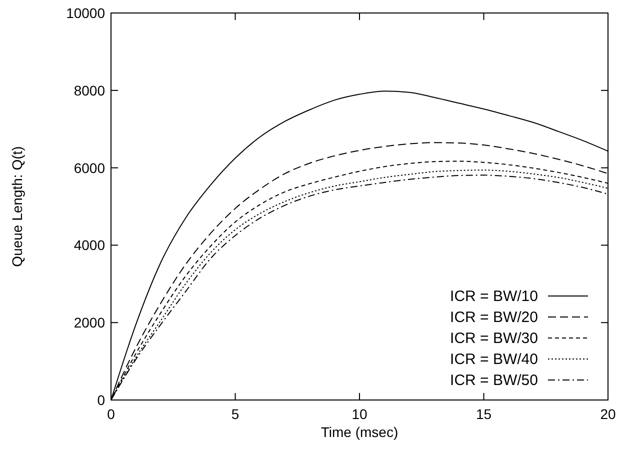 This screenshot has height=460, width=620. Describe the element at coordinates (494, 359) in the screenshot. I see `legend-label: ICR = BW/40` at that location.